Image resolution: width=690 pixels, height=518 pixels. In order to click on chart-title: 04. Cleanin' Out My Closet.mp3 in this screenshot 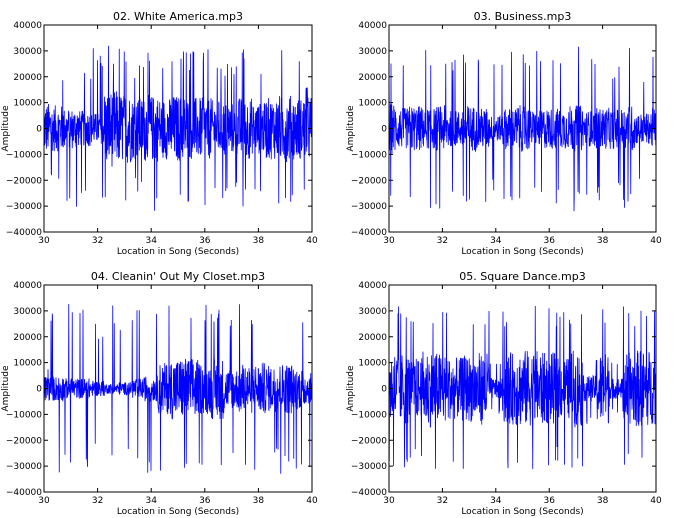, I will do `click(178, 276)`.